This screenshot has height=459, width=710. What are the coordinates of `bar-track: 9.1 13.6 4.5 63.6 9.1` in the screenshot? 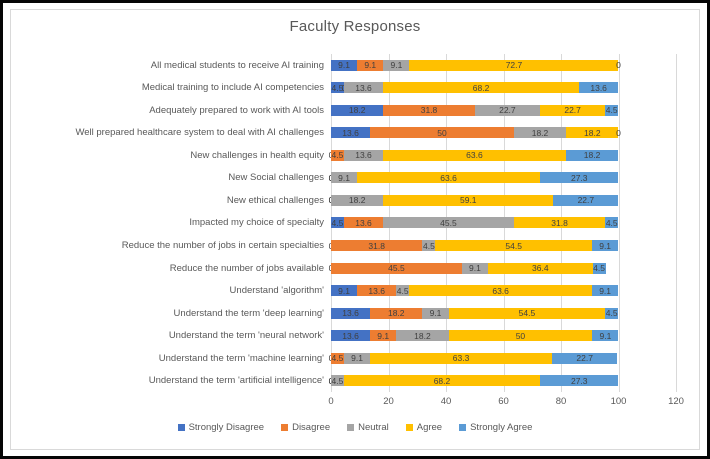 It's located at (503, 291).